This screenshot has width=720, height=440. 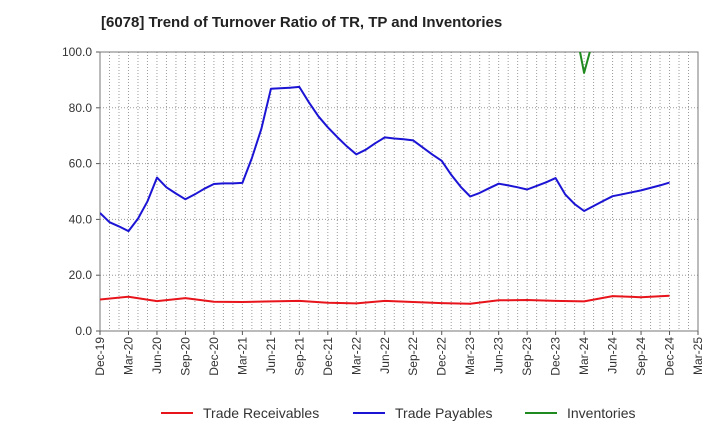 What do you see at coordinates (299, 356) in the screenshot?
I see `x-tick-label: Sep-21` at bounding box center [299, 356].